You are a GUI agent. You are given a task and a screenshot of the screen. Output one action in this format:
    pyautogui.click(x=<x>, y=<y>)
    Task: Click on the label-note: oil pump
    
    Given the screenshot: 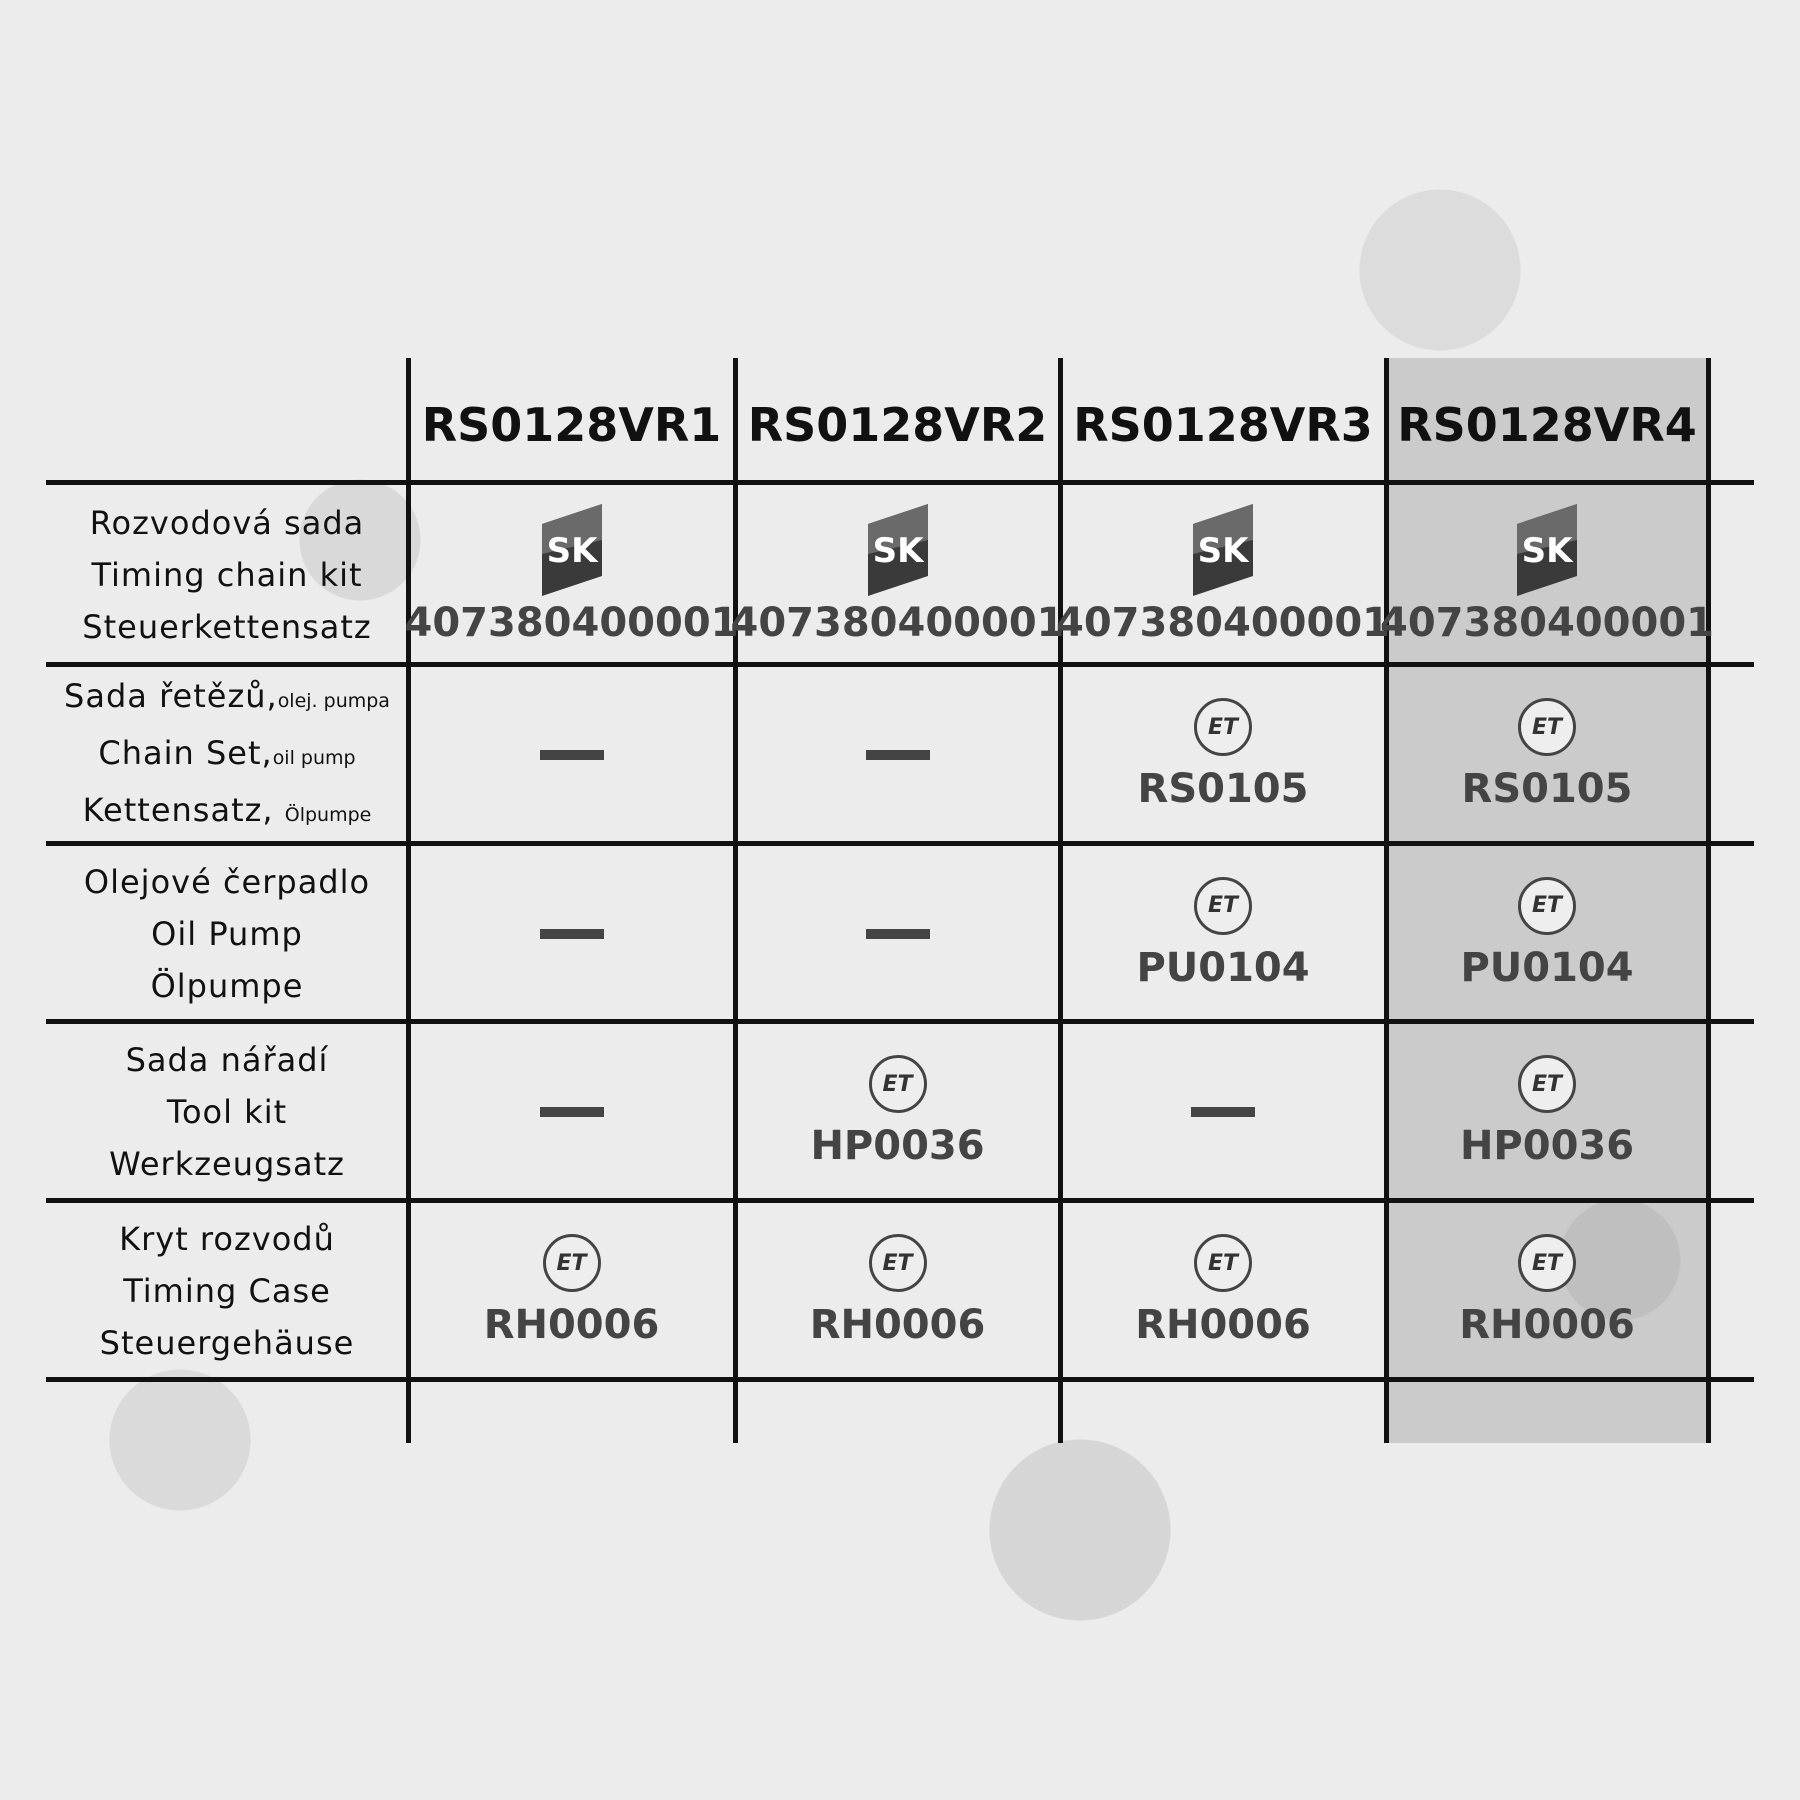 What is the action you would take?
    pyautogui.click(x=314, y=757)
    